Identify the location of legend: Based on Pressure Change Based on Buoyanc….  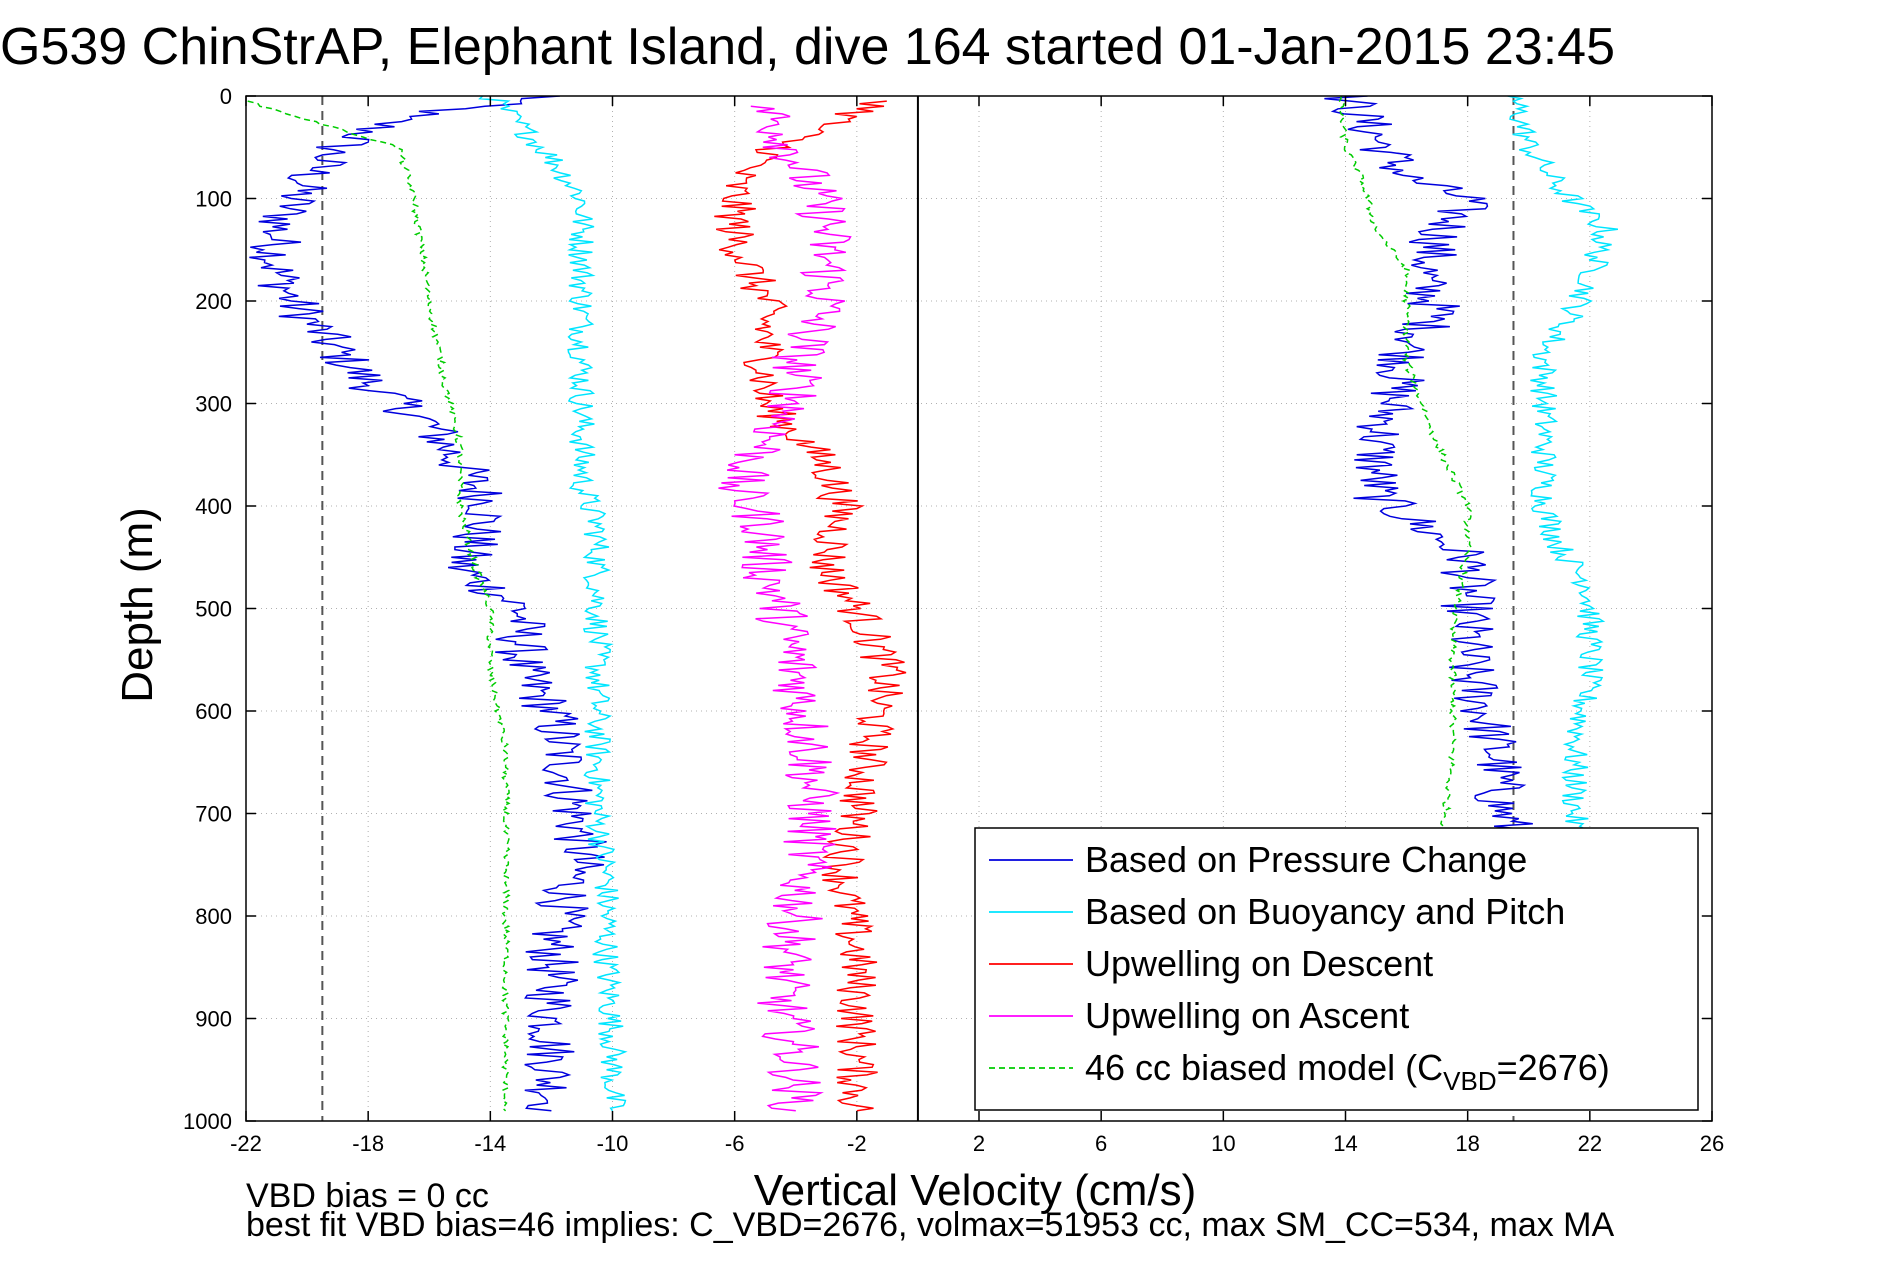
(1336, 969).